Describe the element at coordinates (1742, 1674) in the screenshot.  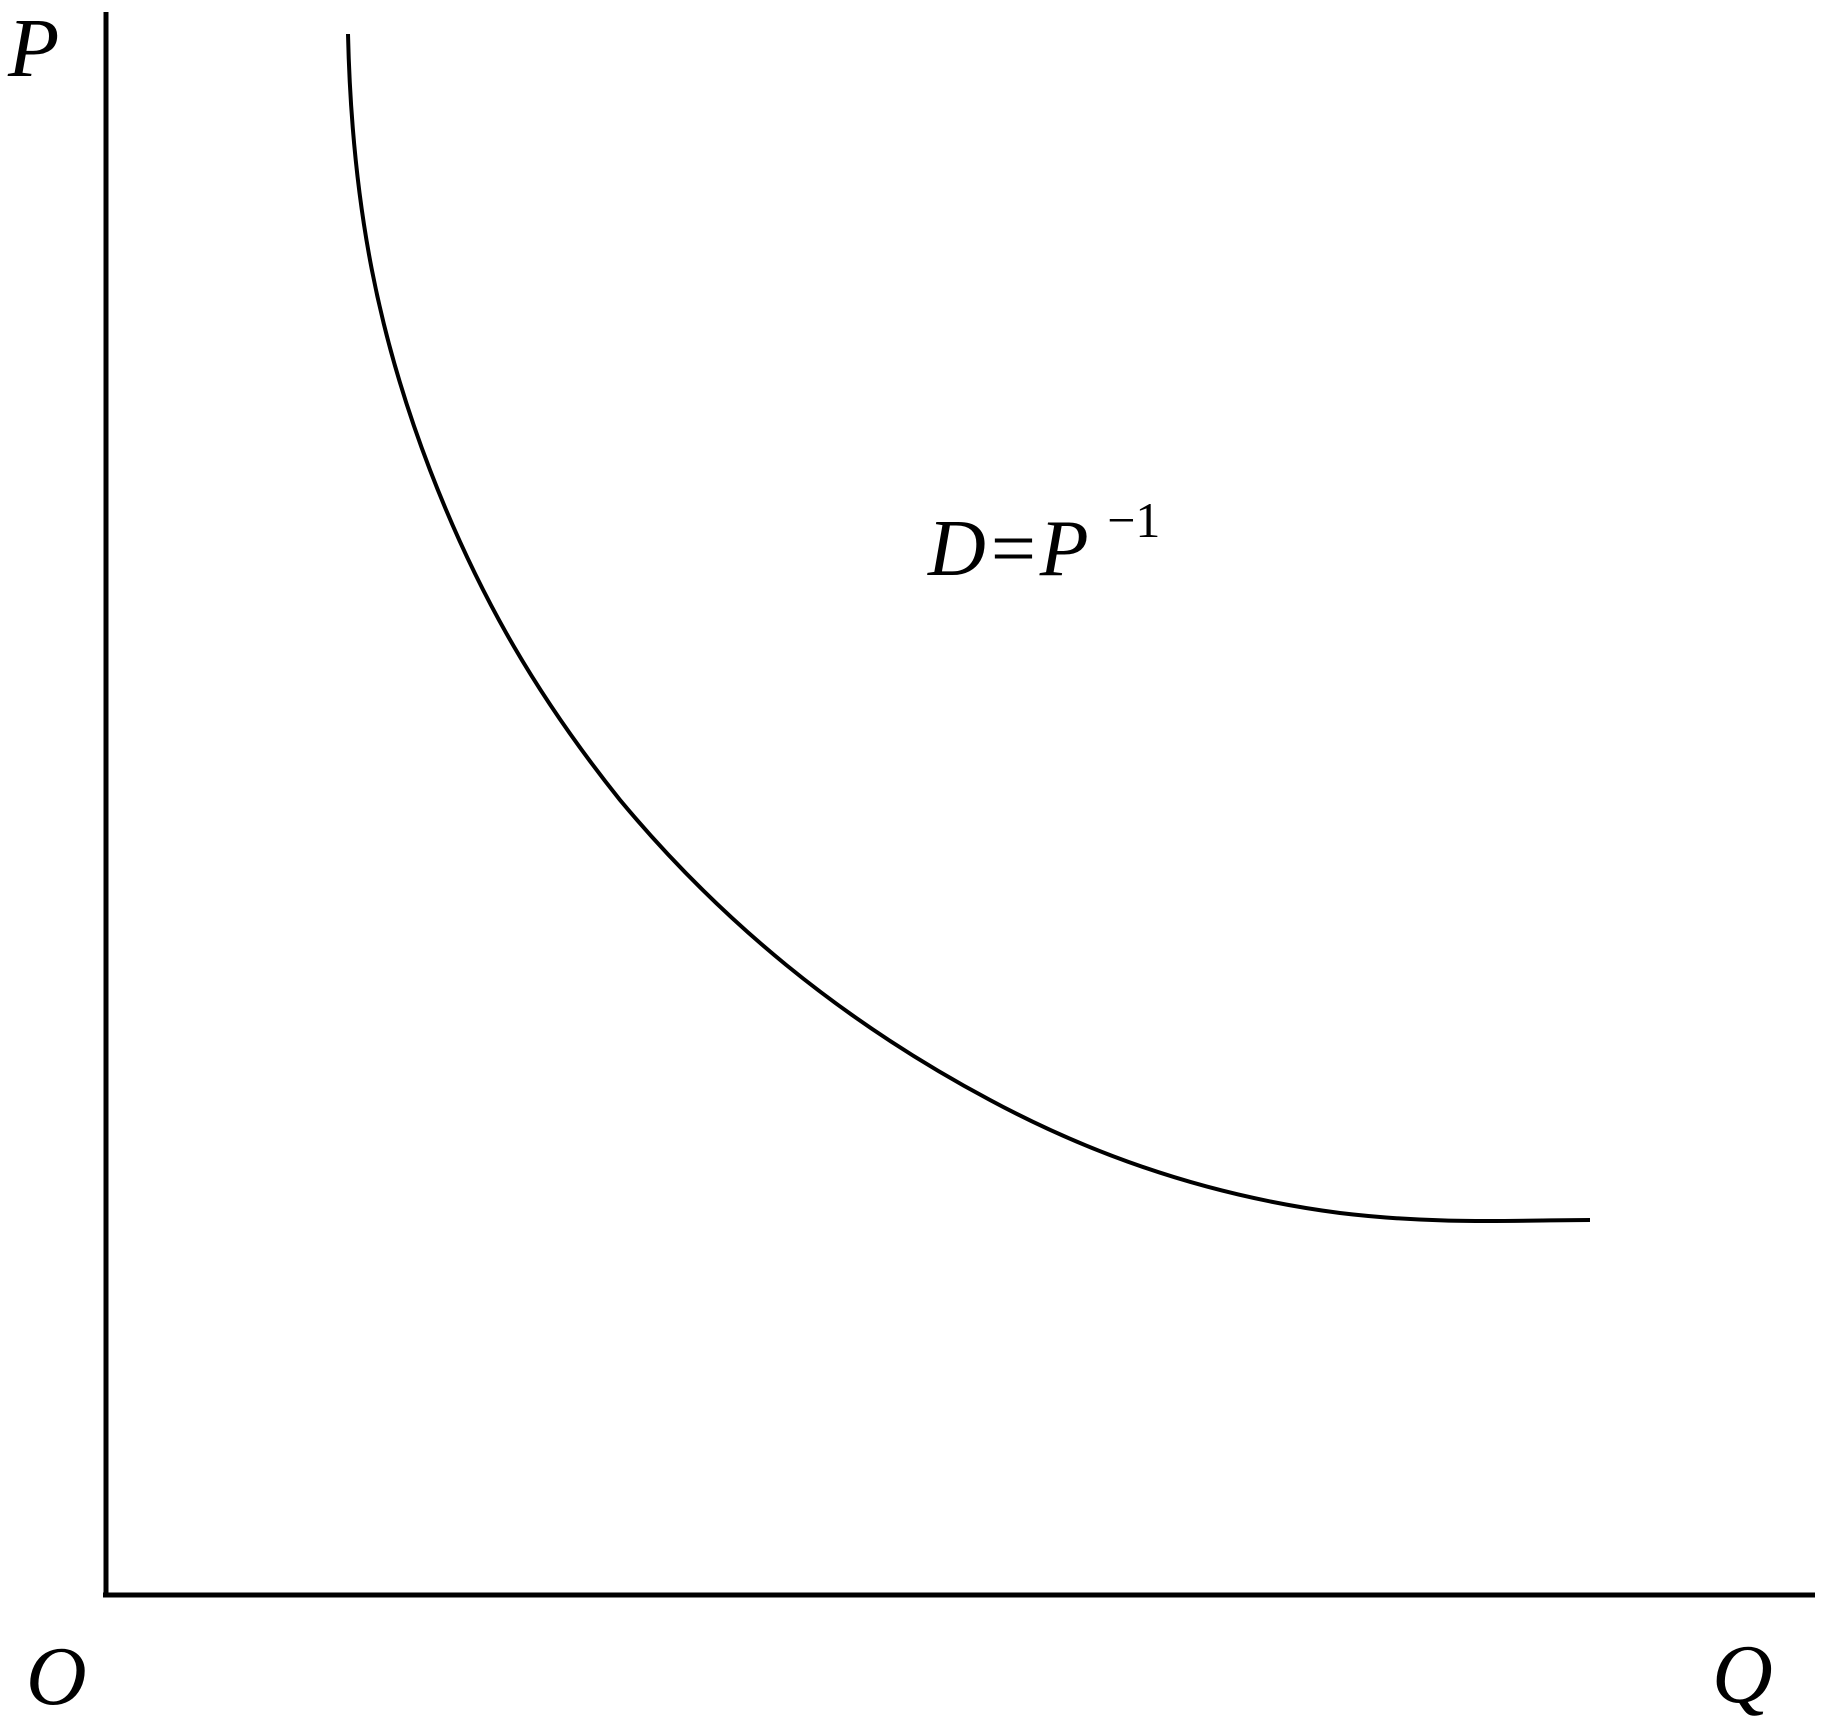
I see `x-axis-label: Q` at that location.